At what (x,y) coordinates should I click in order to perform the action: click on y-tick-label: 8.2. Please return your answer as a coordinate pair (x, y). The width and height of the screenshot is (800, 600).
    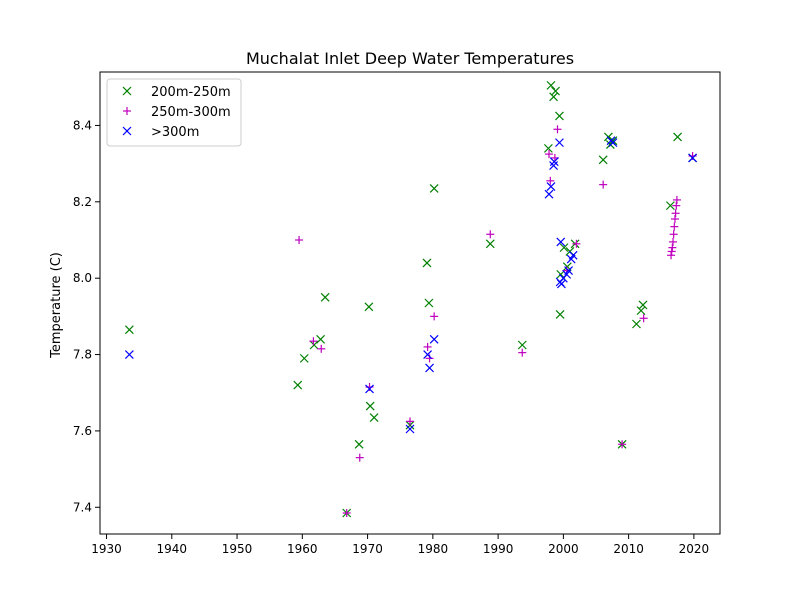
    Looking at the image, I should click on (82, 202).